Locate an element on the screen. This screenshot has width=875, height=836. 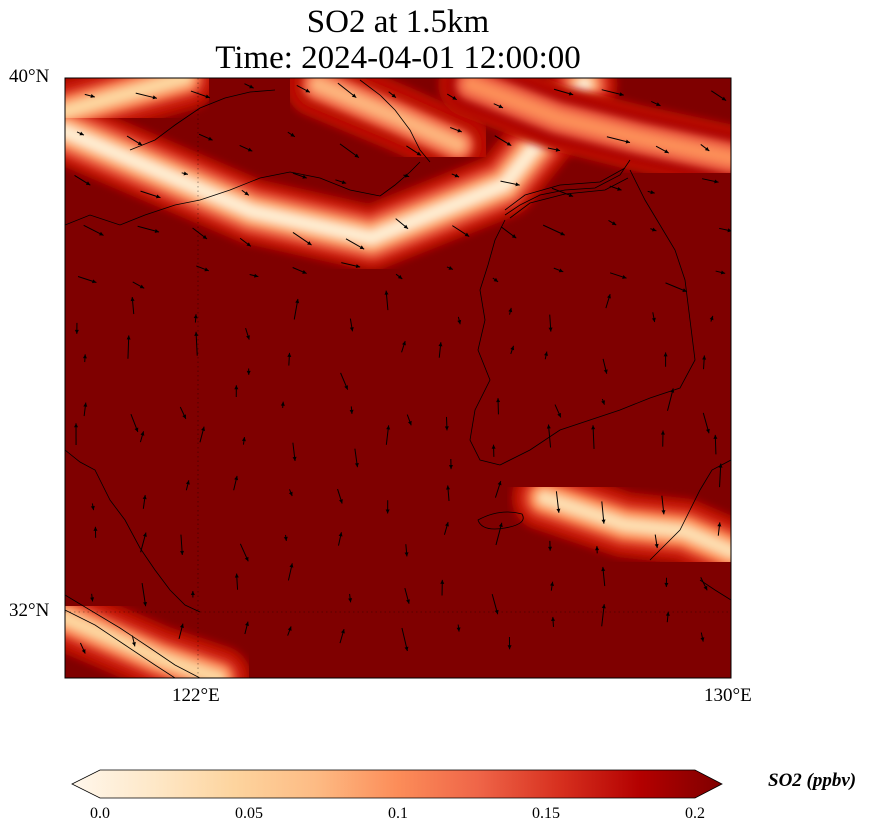
lat-label-32n: 32°N is located at coordinates (29, 610).